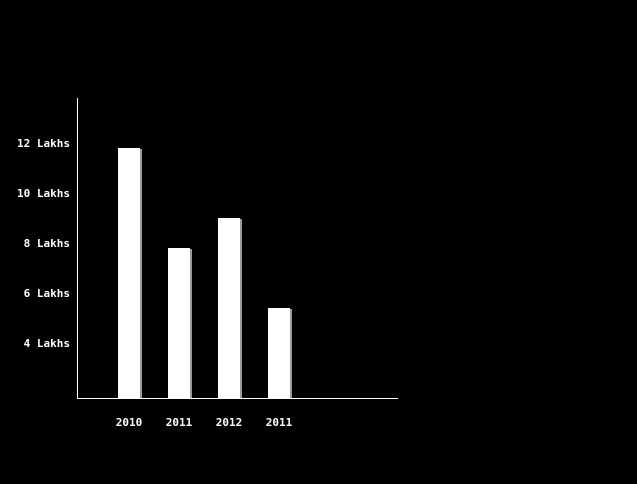 The image size is (637, 484). What do you see at coordinates (47, 293) in the screenshot?
I see `y-tick-label: 6 Lakhs` at bounding box center [47, 293].